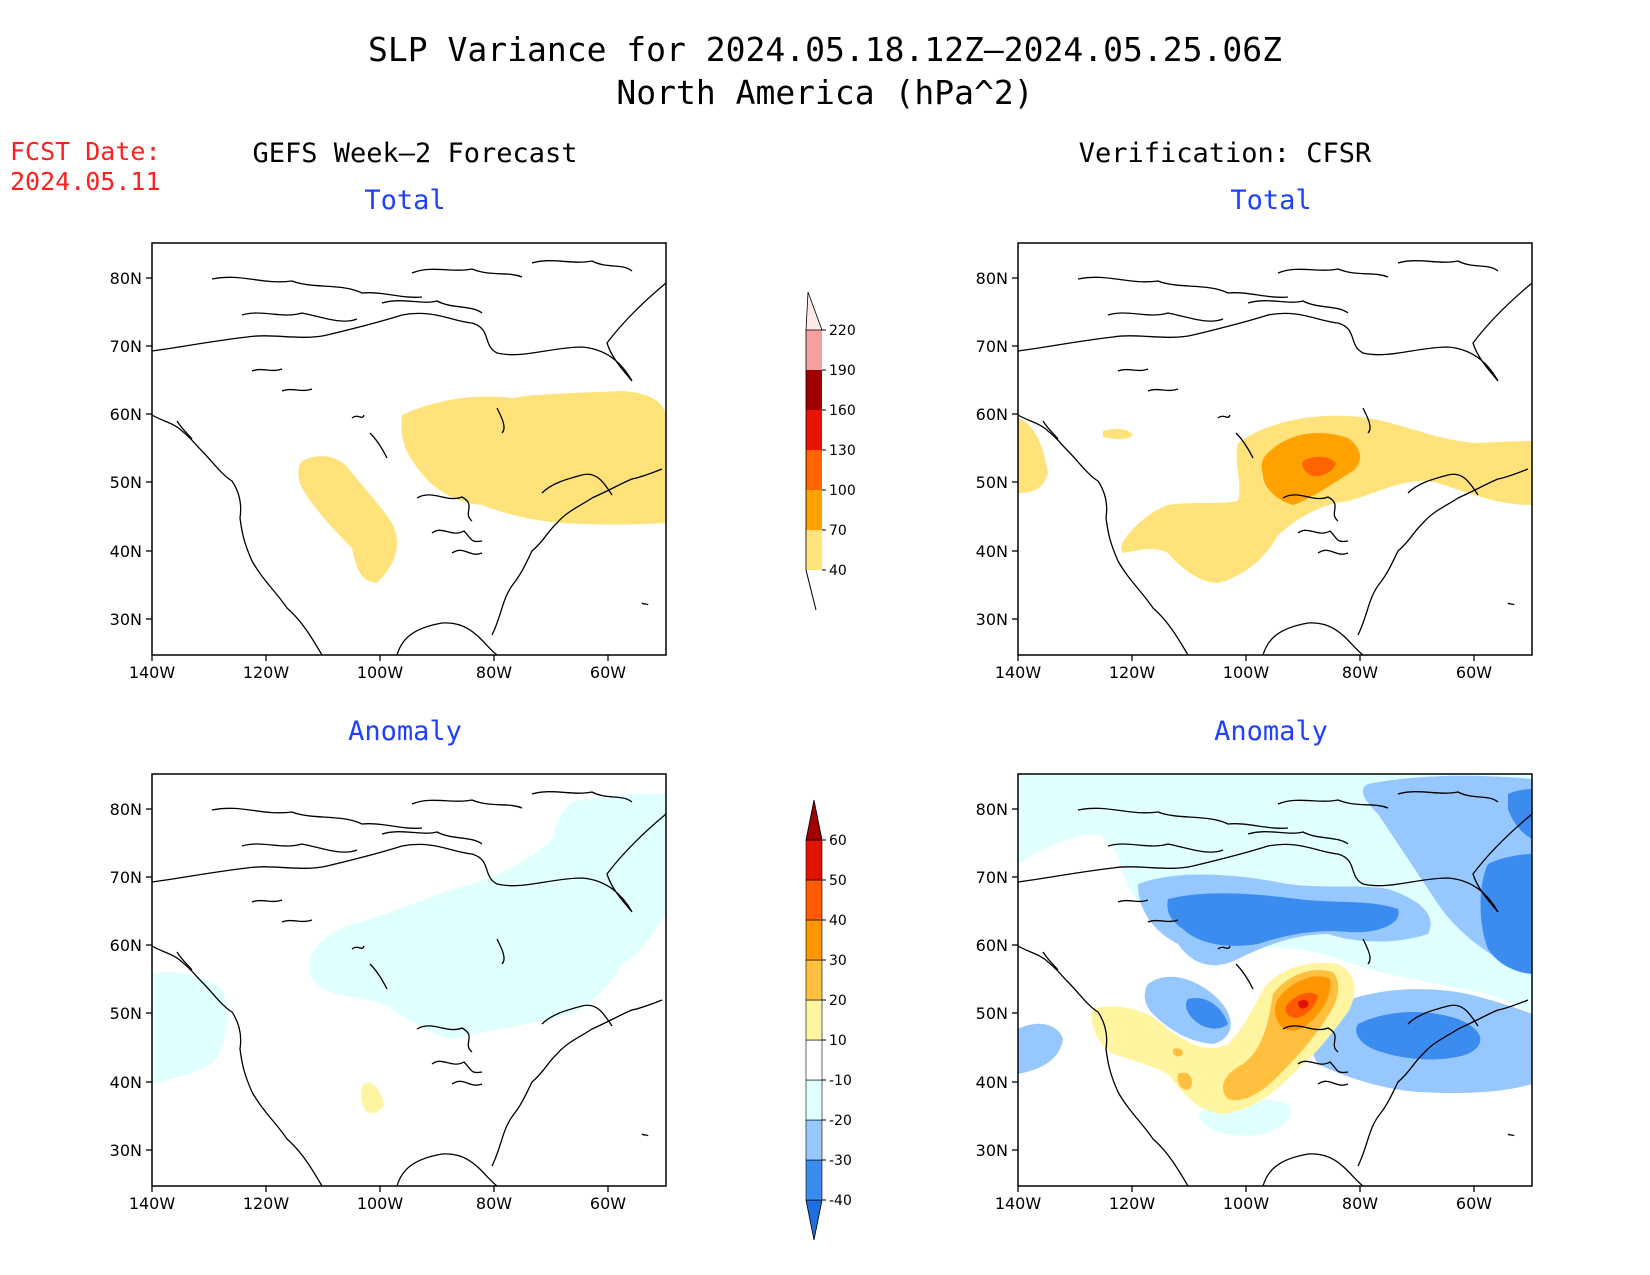  What do you see at coordinates (415, 153) in the screenshot?
I see `left-column-title: GEFS Week–2 Forecast` at bounding box center [415, 153].